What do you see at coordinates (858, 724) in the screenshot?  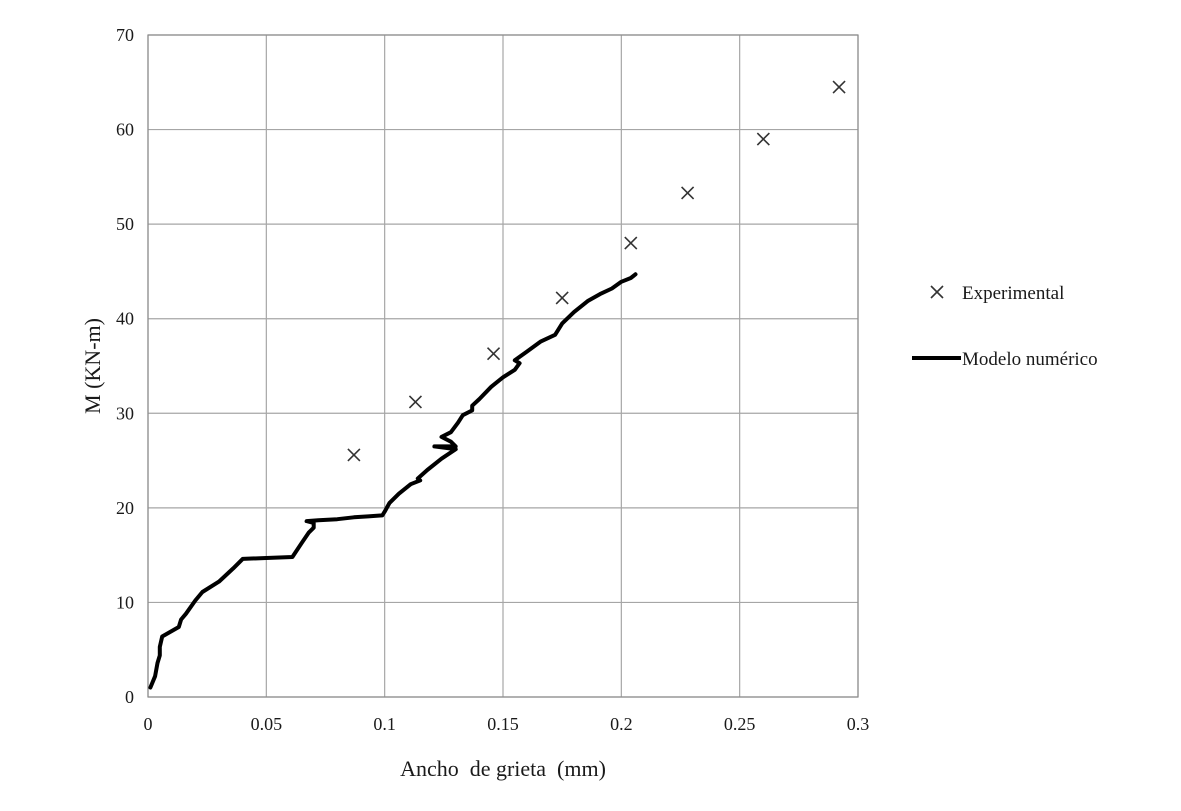 I see `x-tick-label: 0.3` at bounding box center [858, 724].